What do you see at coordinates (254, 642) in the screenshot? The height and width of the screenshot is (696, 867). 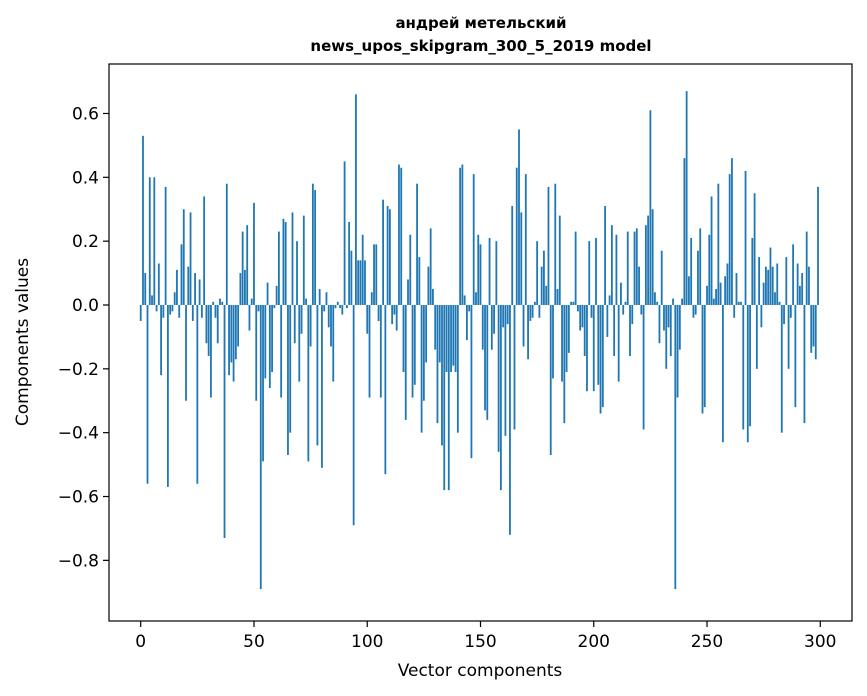 I see `x-tick-label-50: 50` at bounding box center [254, 642].